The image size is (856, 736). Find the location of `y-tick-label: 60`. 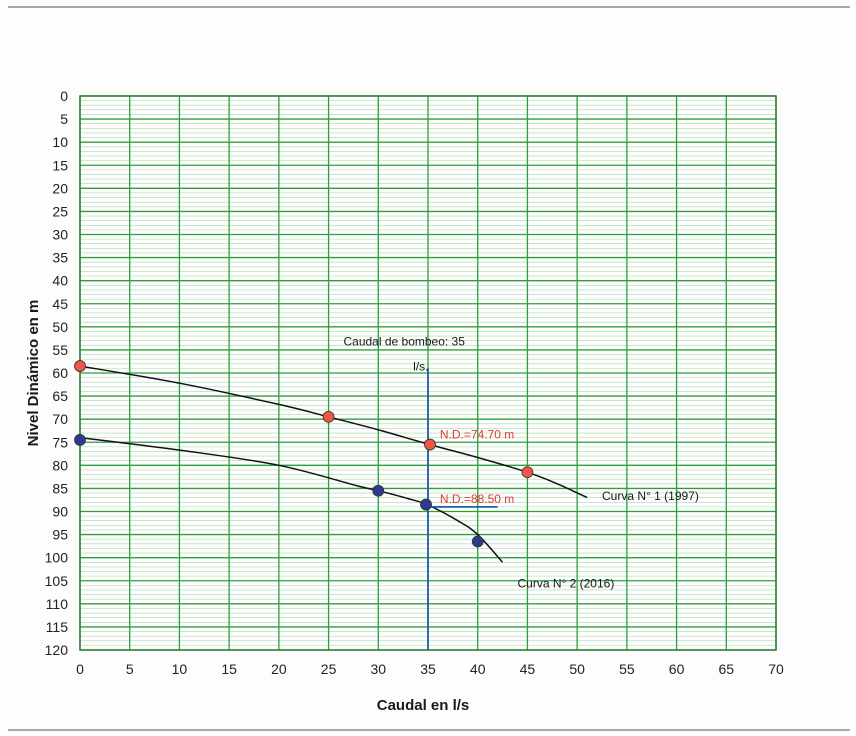

y-tick-label: 60 is located at coordinates (60, 373).